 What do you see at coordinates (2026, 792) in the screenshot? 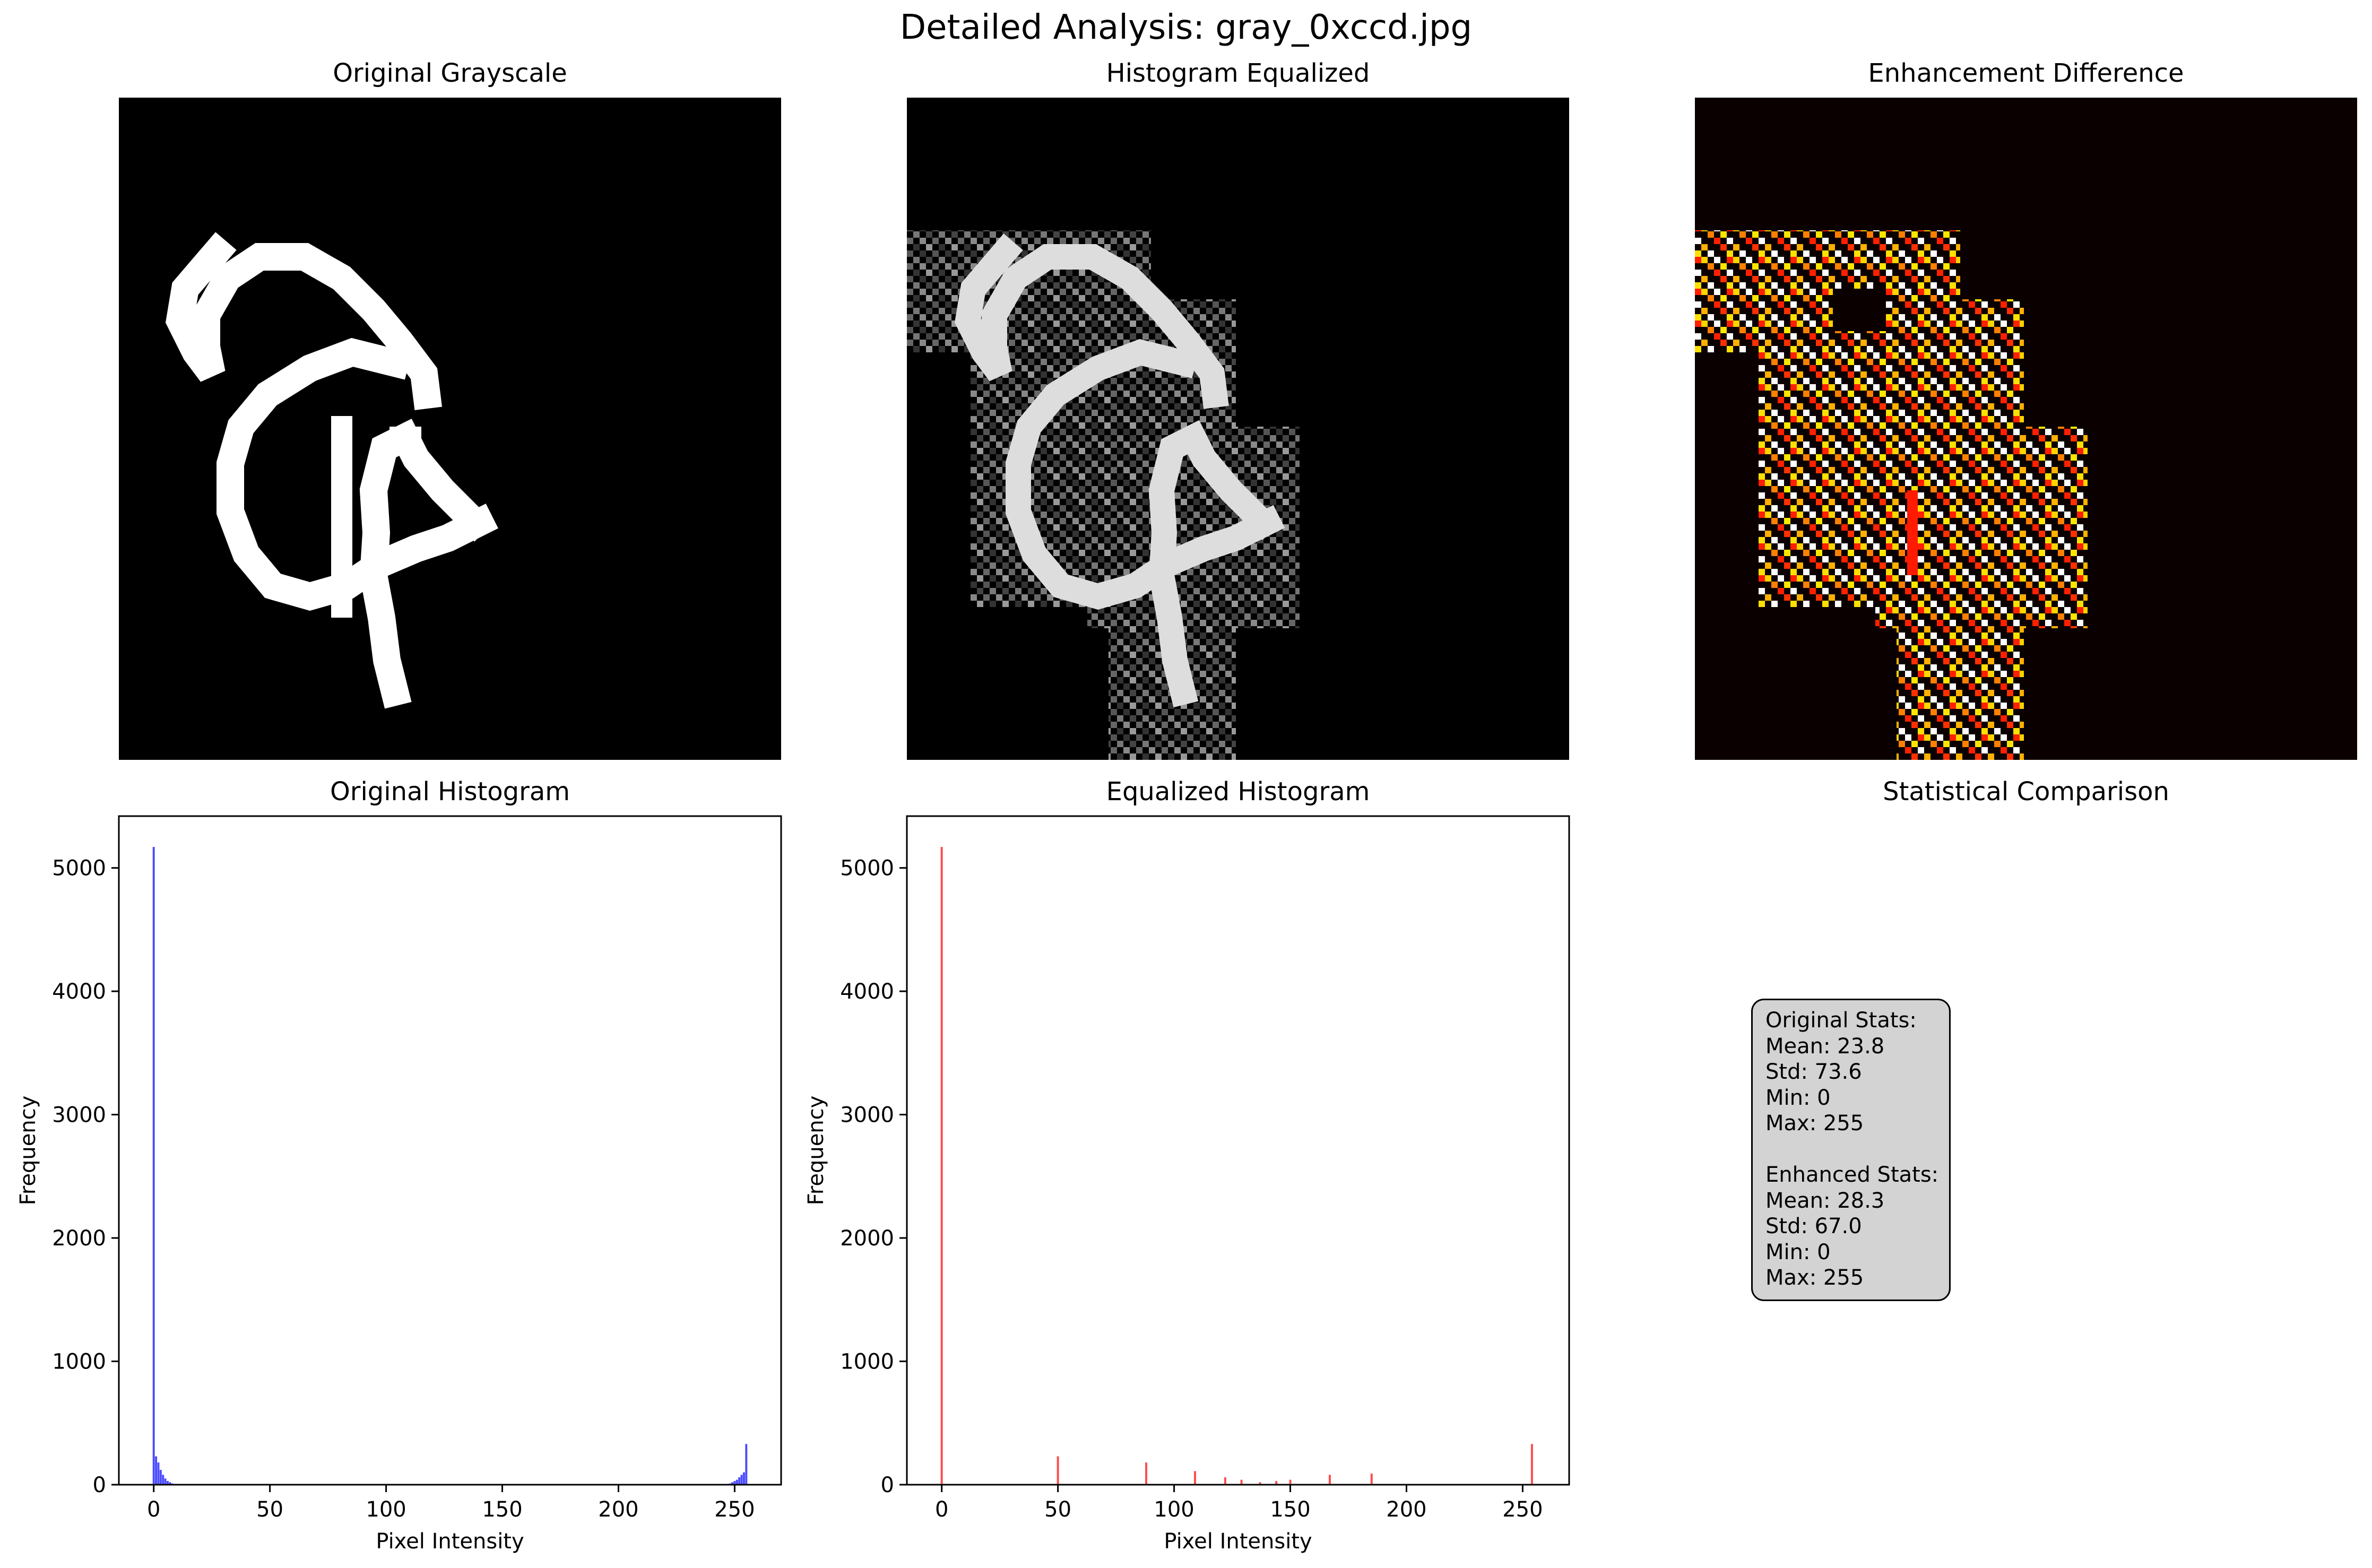
I see `stats-title: Statistical Comparison` at bounding box center [2026, 792].